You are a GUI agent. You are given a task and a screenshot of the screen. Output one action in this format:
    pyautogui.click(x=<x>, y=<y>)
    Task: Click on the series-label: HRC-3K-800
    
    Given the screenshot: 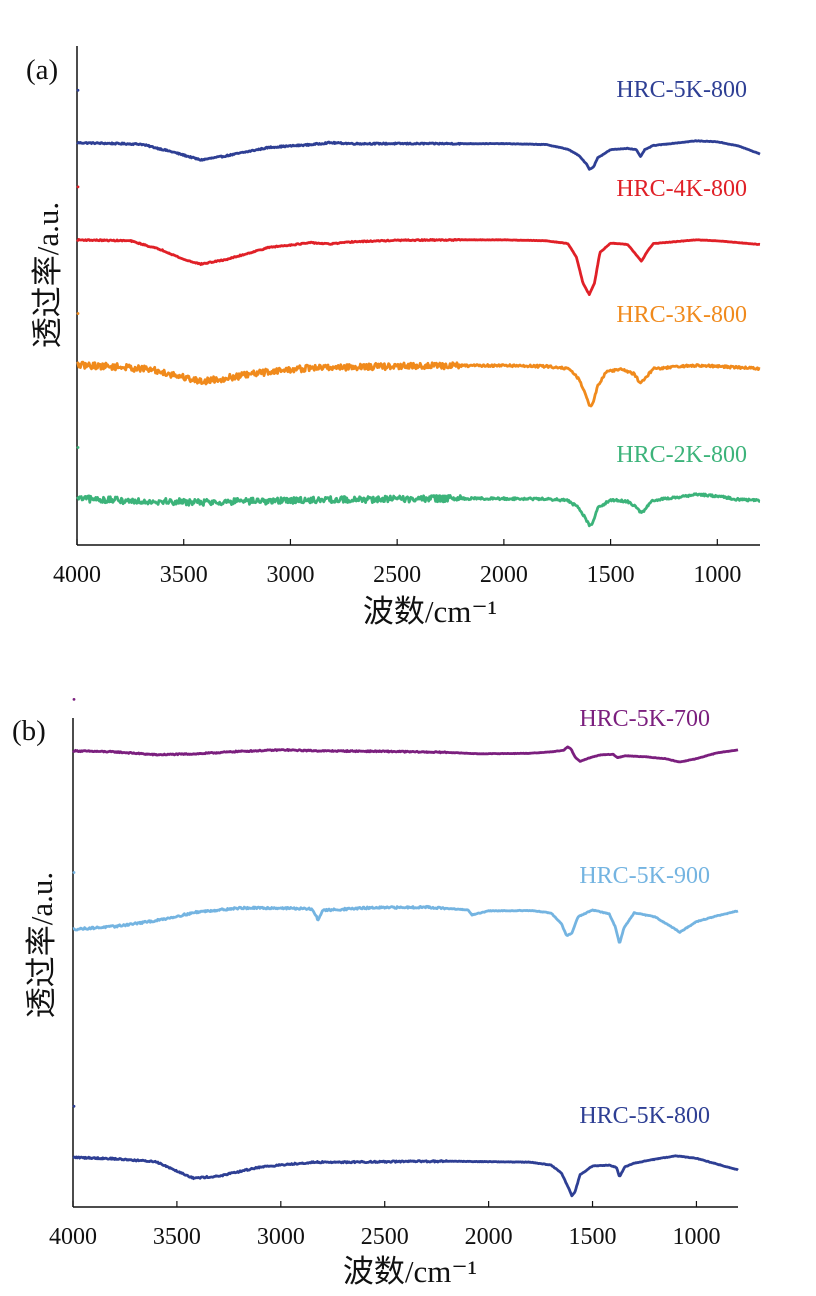 What is the action you would take?
    pyautogui.click(x=681, y=315)
    